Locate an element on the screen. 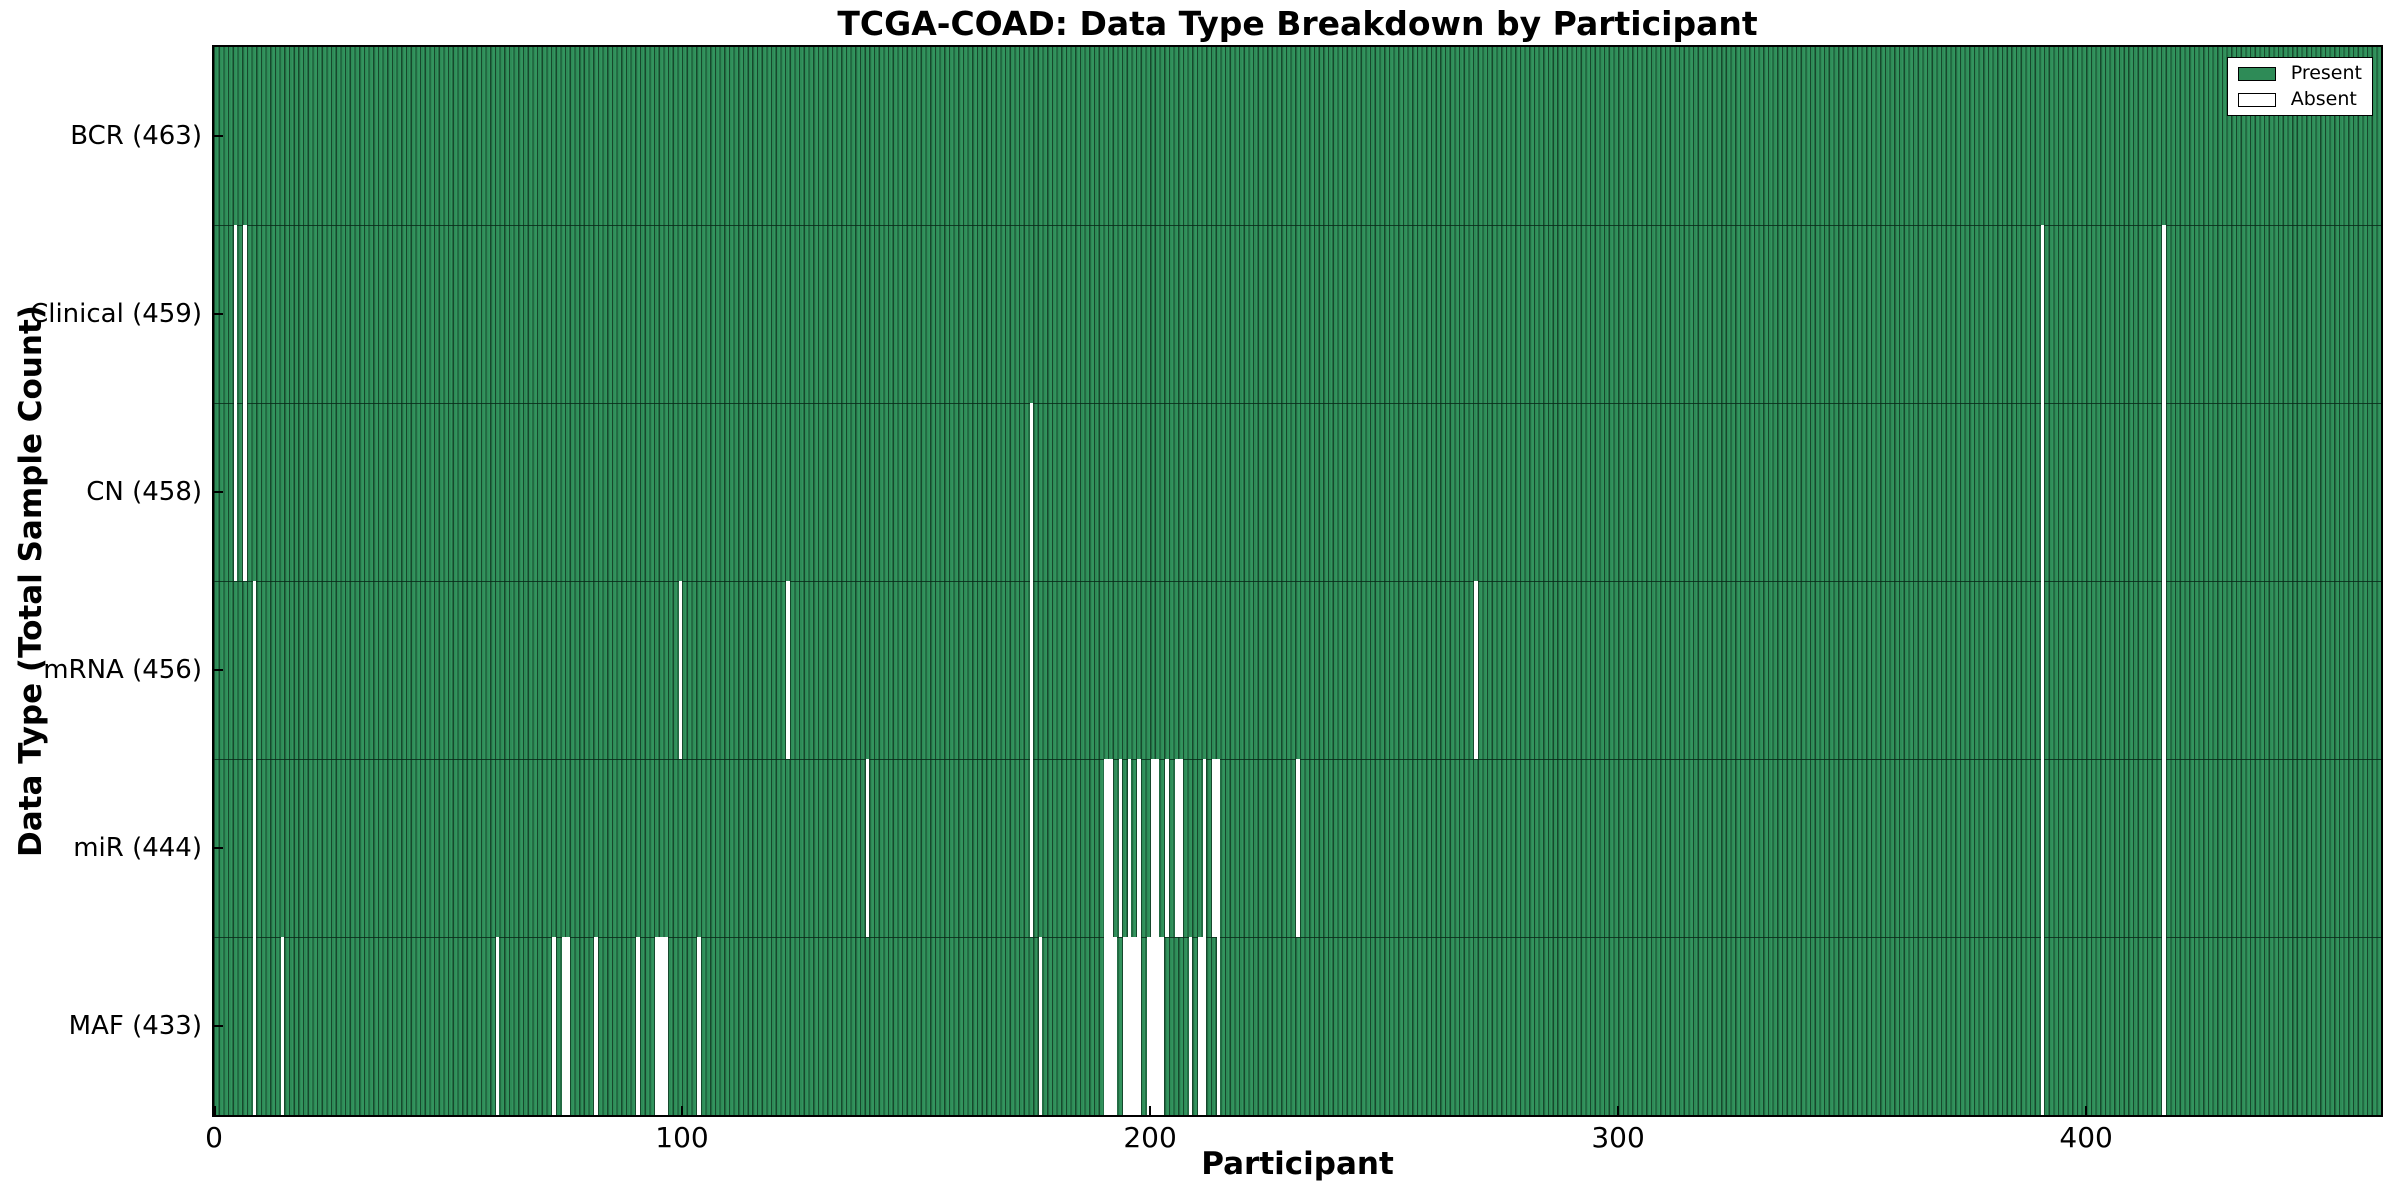  legend-label: Absent is located at coordinates (2323, 99).